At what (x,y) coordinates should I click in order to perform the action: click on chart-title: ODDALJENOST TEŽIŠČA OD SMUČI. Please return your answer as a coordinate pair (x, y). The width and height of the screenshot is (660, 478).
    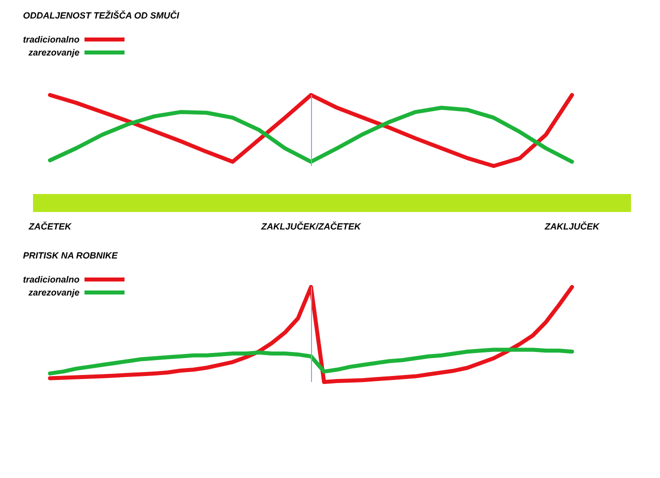
    Looking at the image, I should click on (101, 15).